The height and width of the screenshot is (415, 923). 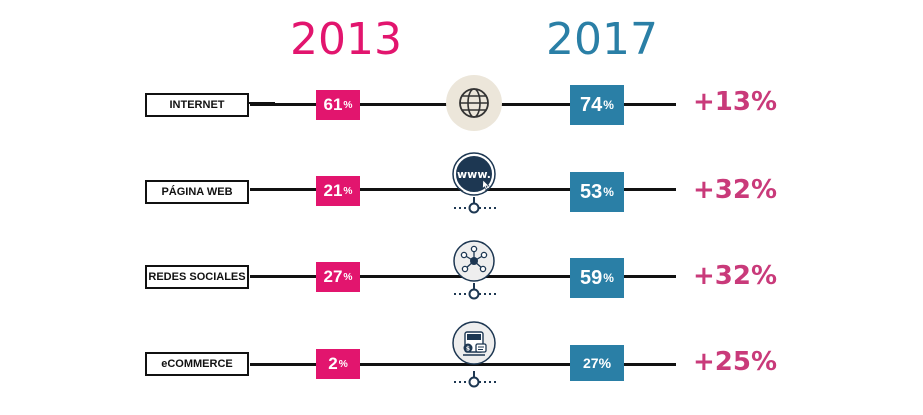 What do you see at coordinates (591, 104) in the screenshot?
I see `value-2017: 74` at bounding box center [591, 104].